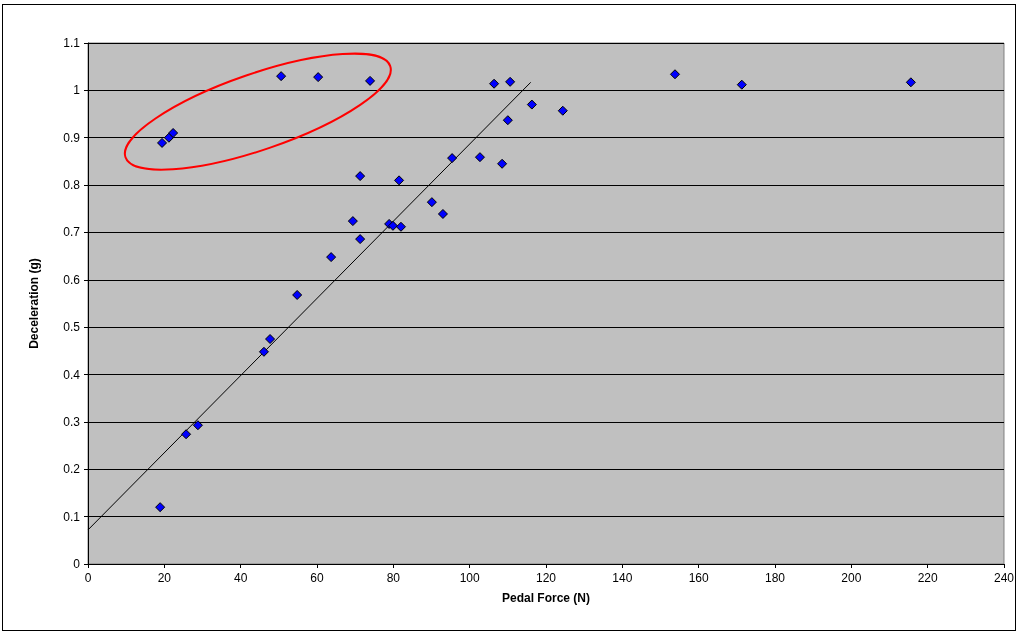 The height and width of the screenshot is (637, 1017). I want to click on x-tick-label: 220, so click(927, 578).